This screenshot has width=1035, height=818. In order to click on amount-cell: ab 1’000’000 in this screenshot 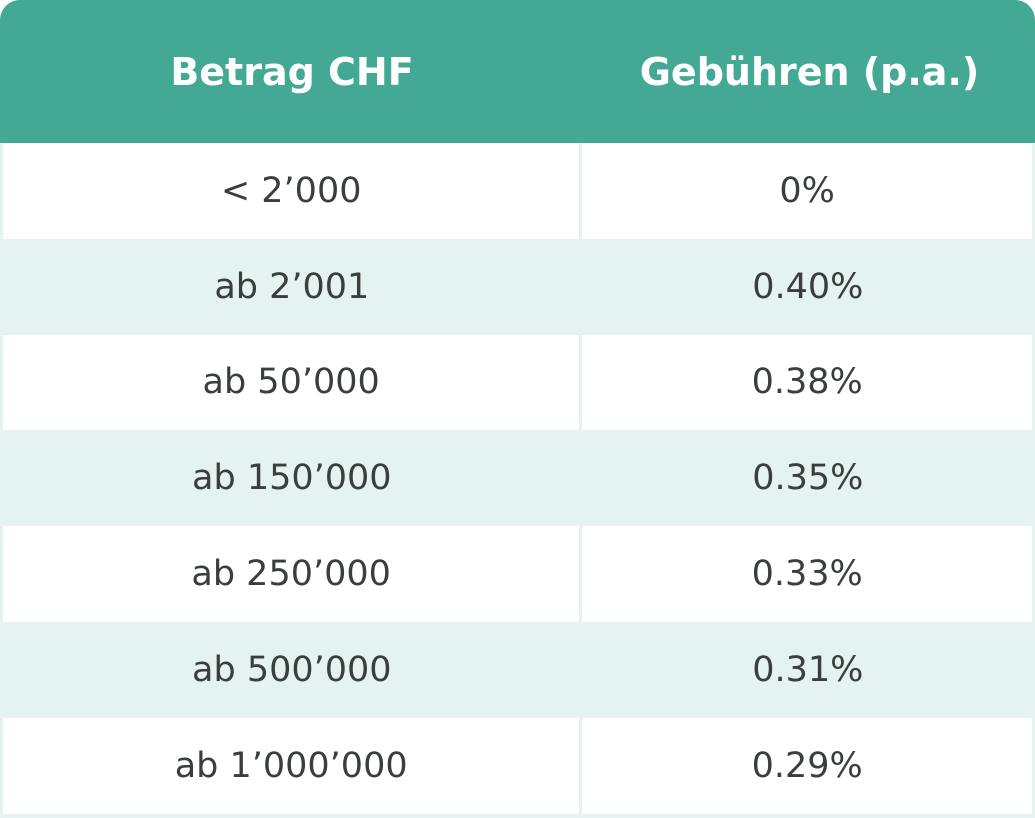, I will do `click(293, 765)`.